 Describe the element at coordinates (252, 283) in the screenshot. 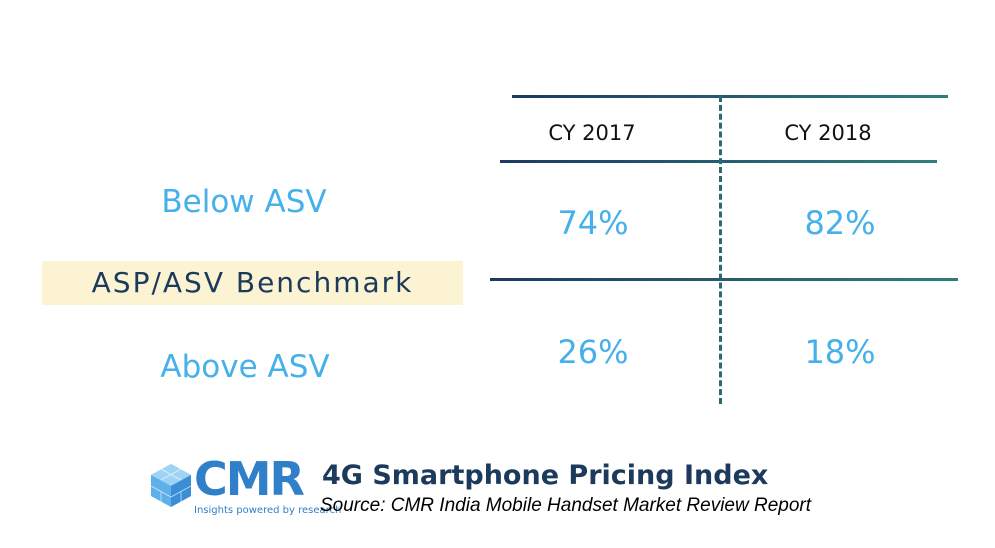

I see `benchmark-label: ASP/ASV Benchmark` at that location.